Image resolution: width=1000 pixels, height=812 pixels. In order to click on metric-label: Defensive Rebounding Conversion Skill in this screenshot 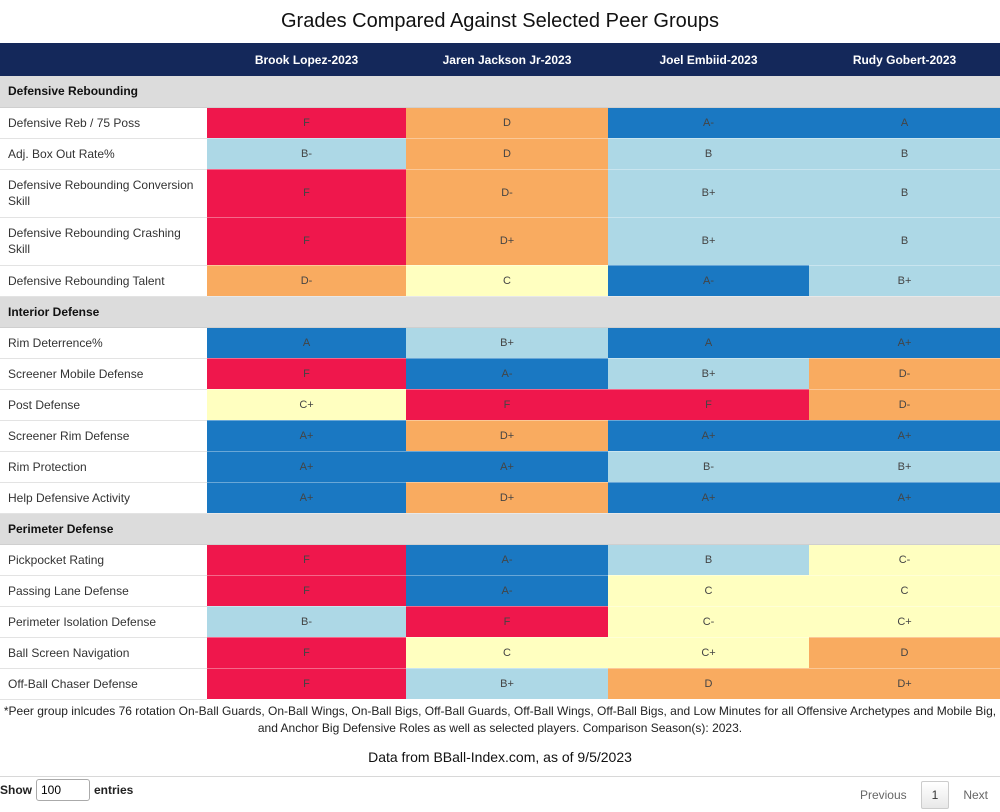, I will do `click(103, 193)`.